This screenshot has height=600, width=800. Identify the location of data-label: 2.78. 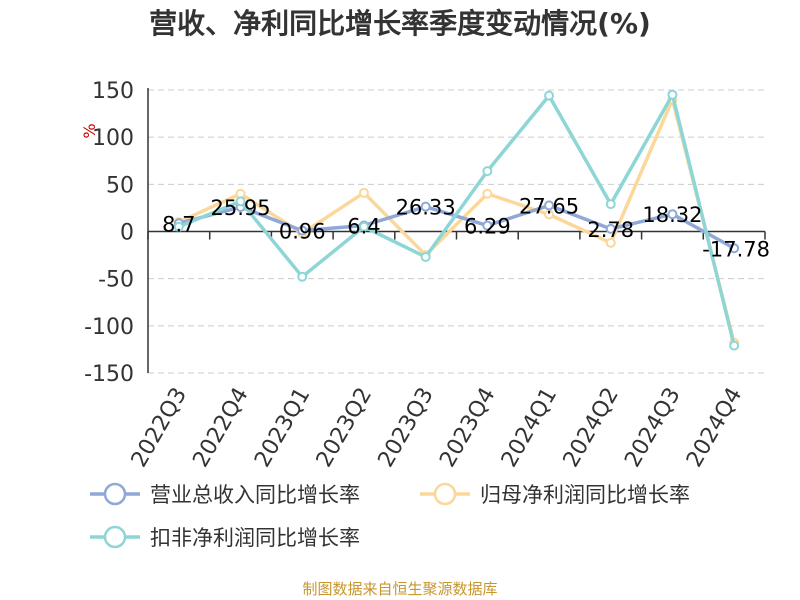
(610, 230).